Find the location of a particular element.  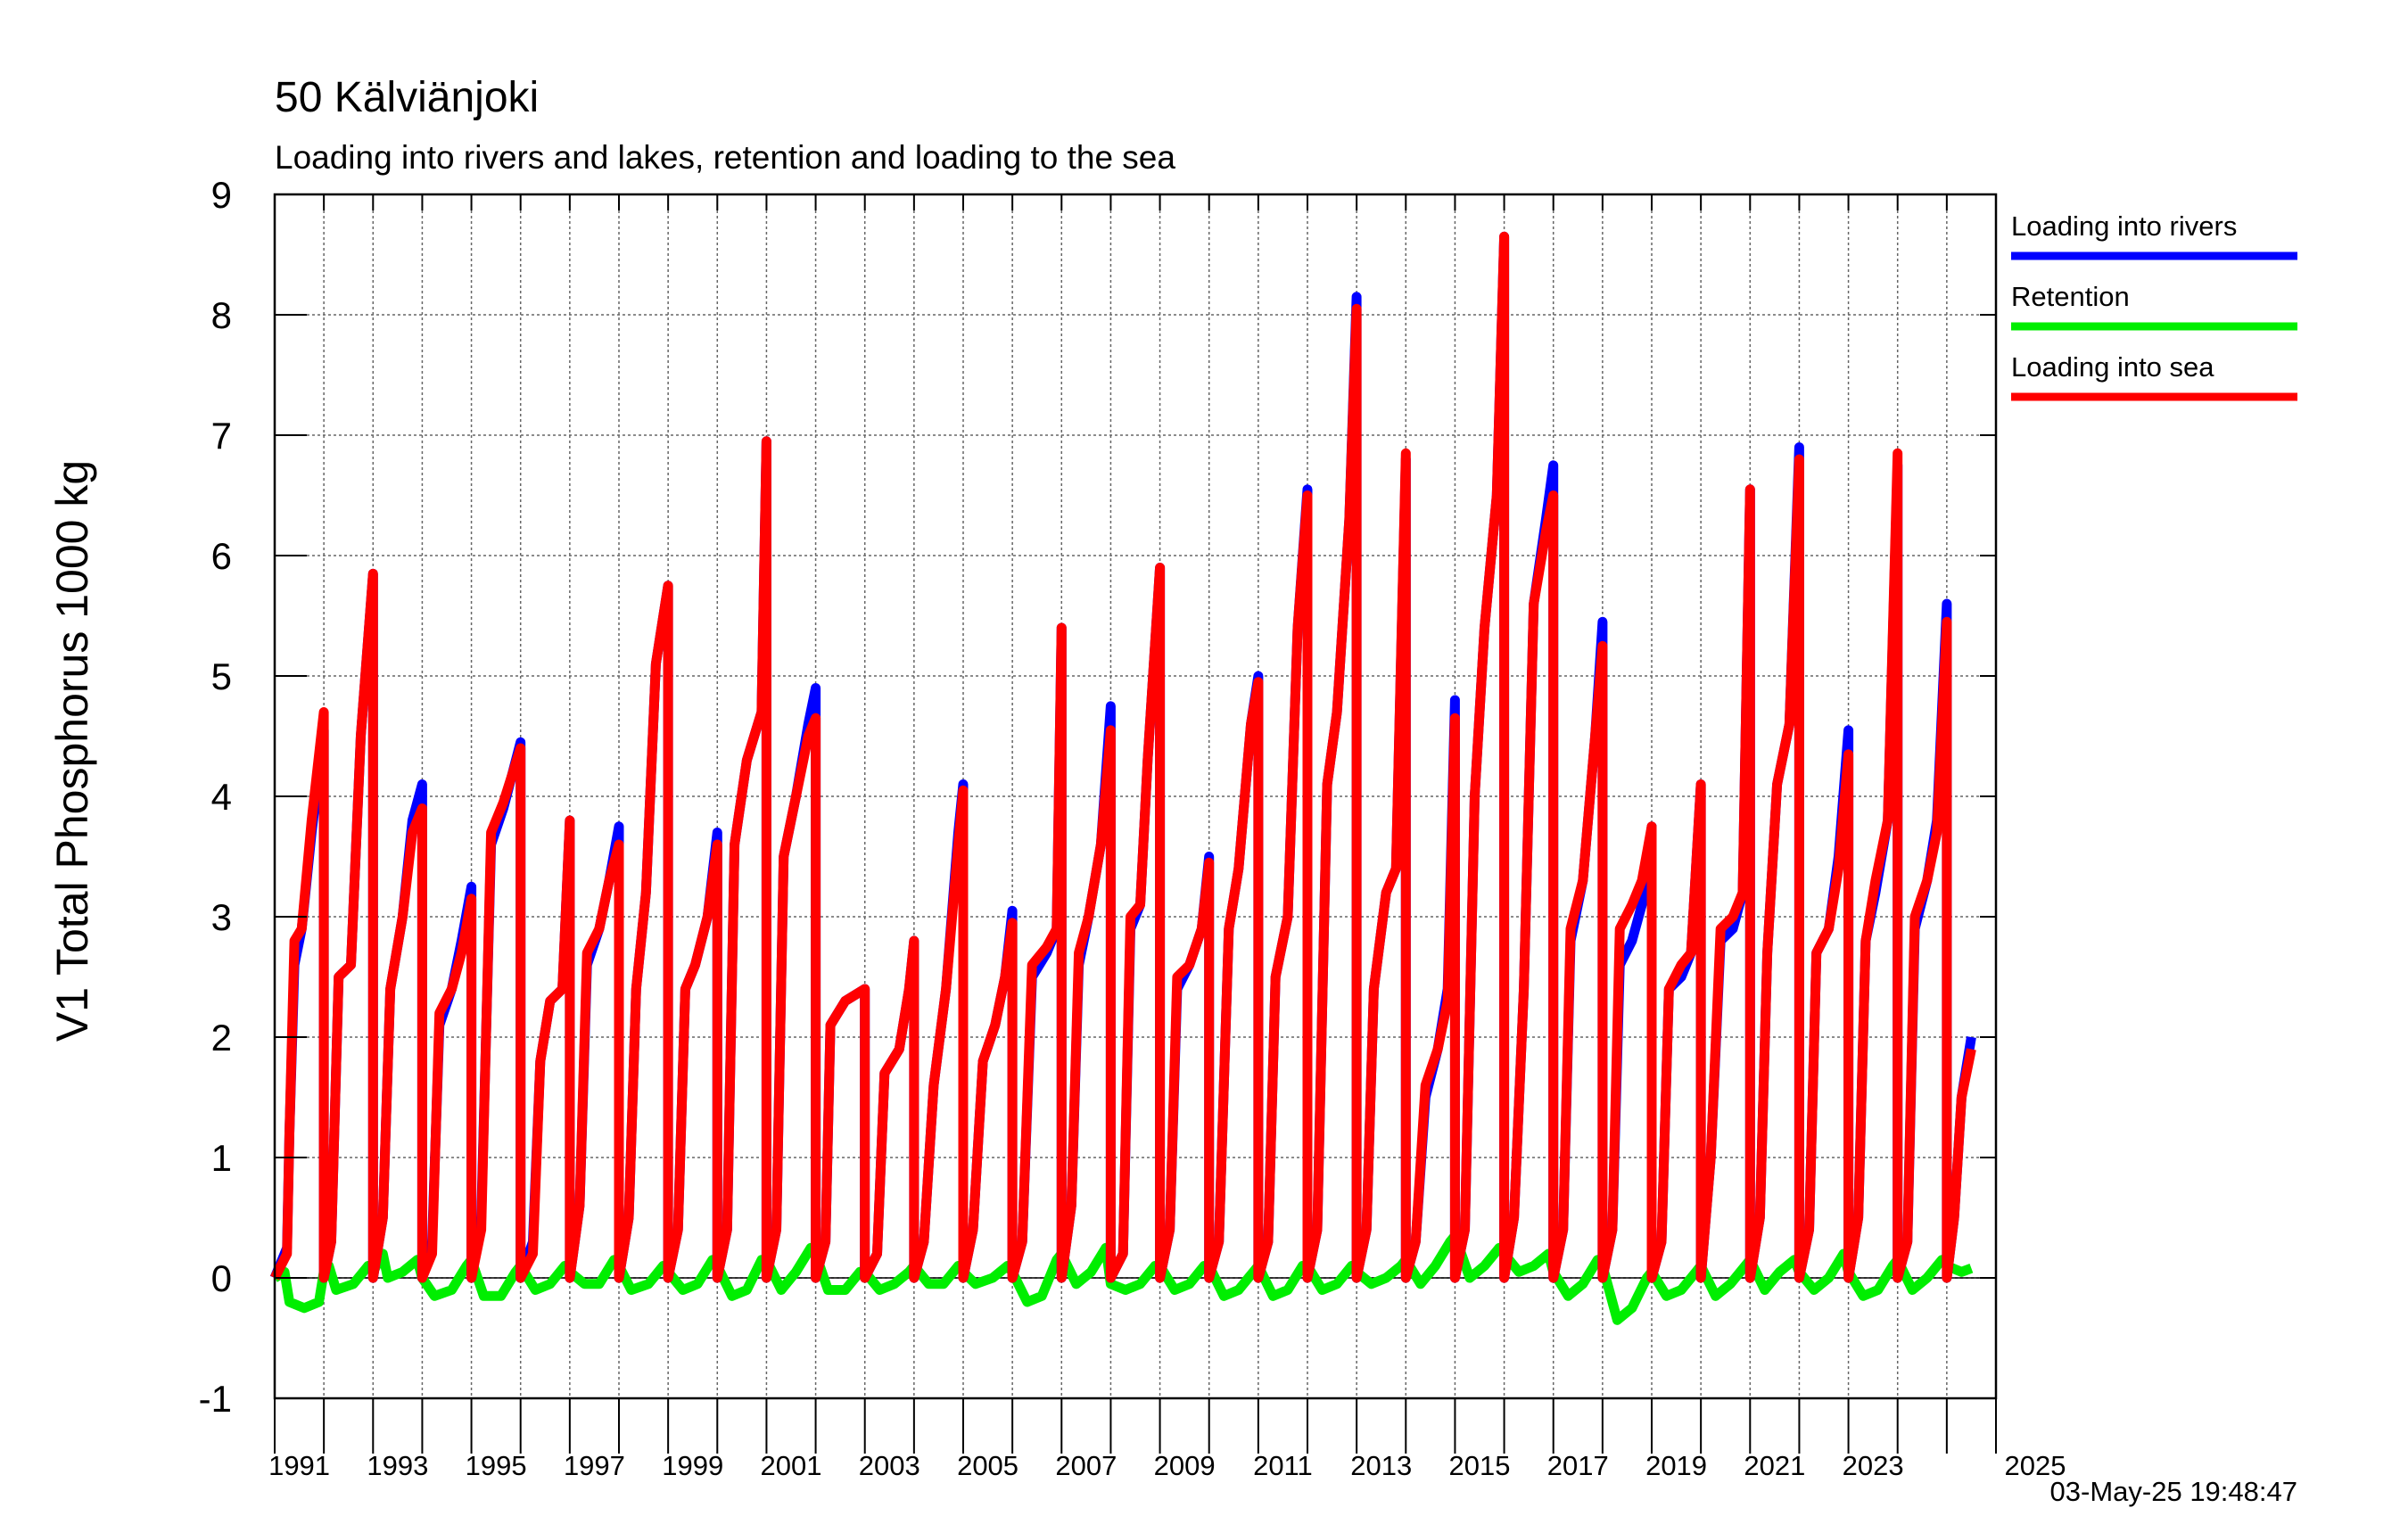

x-tick-label: 1995 is located at coordinates (497, 1465).